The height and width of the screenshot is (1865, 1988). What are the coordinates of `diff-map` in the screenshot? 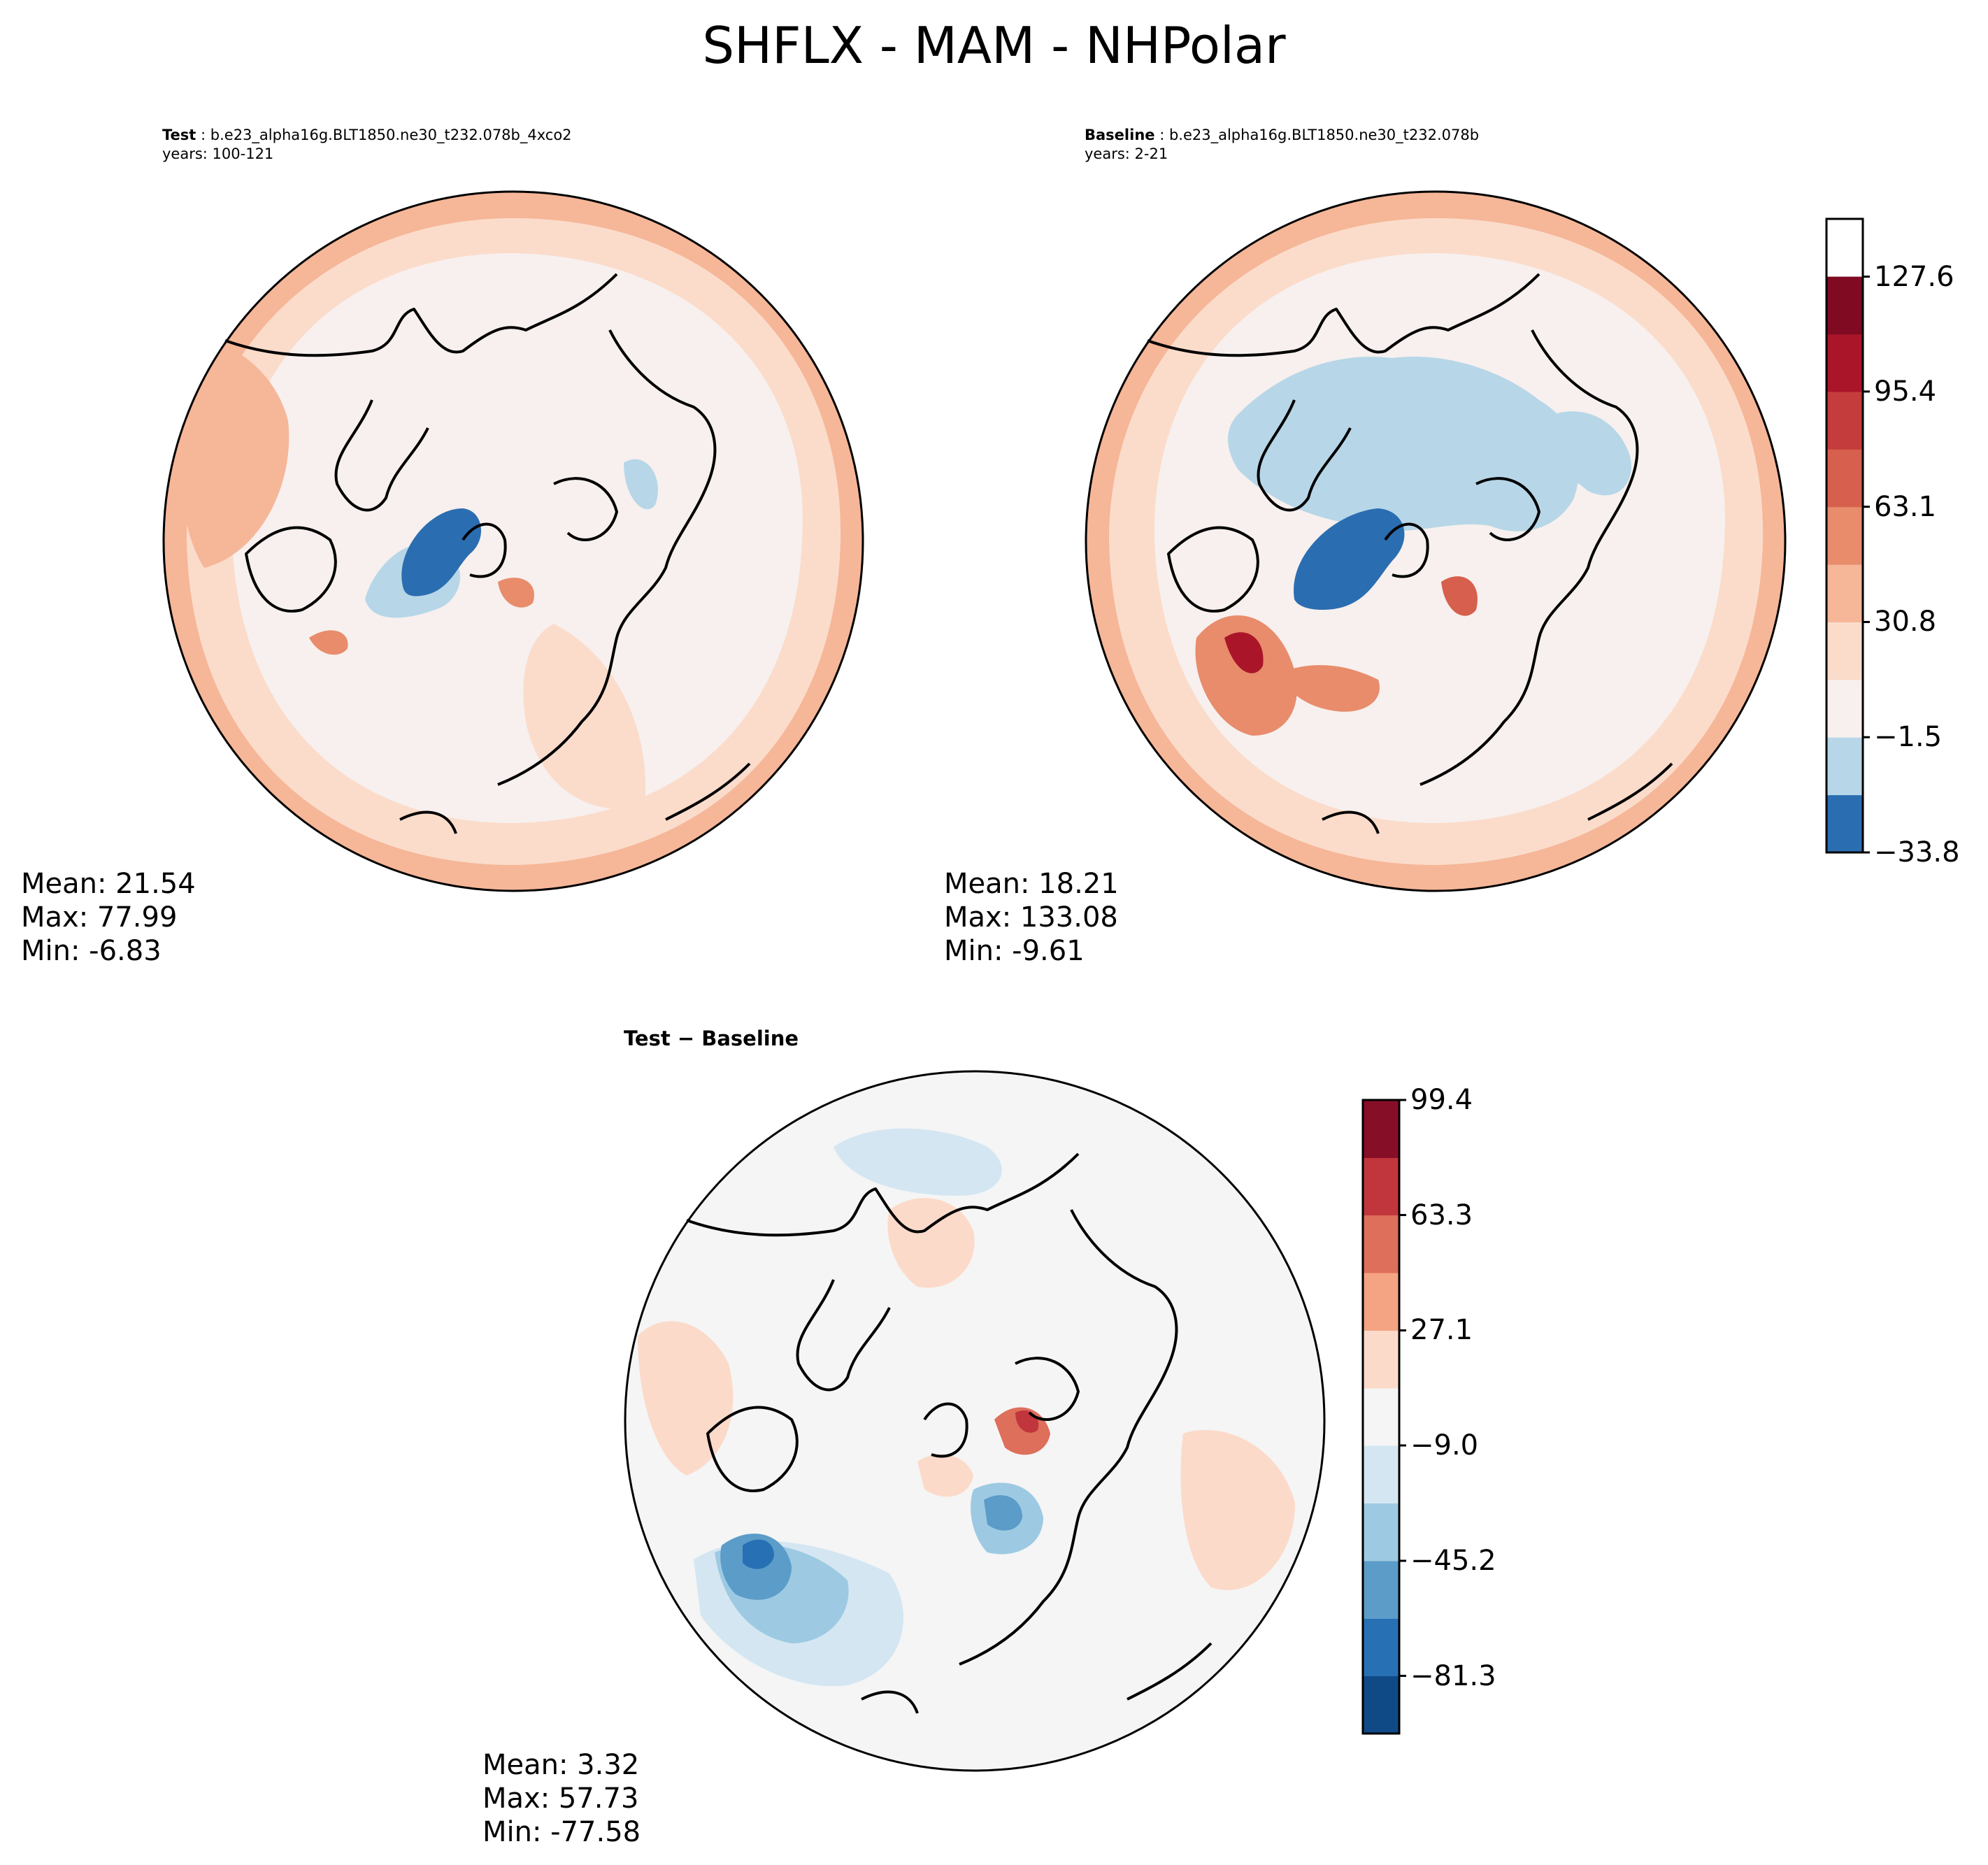 It's located at (975, 1421).